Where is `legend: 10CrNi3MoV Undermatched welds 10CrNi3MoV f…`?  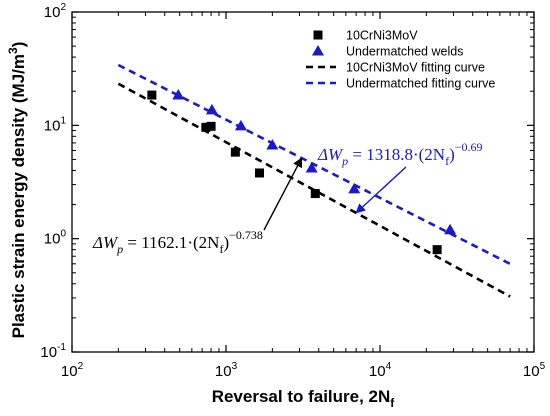
legend: 10CrNi3MoV Undermatched welds 10CrNi3MoV f… is located at coordinates (400, 60).